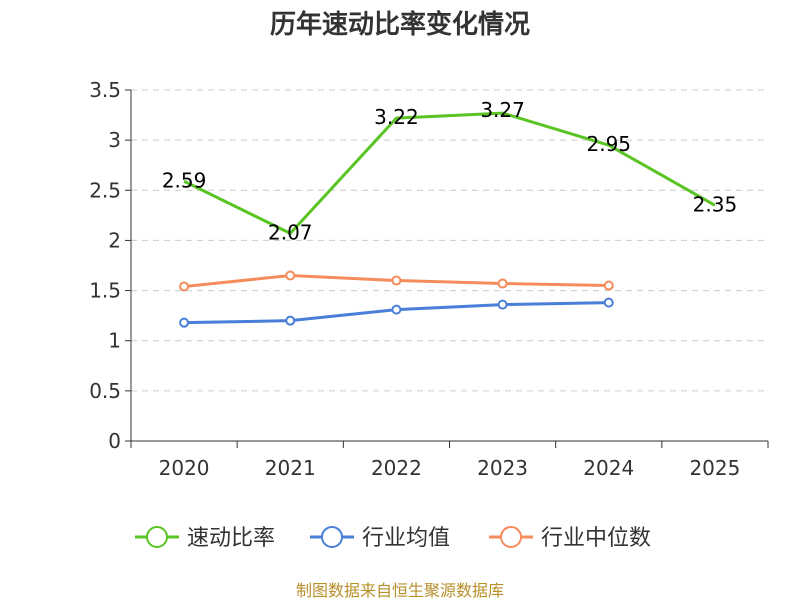  Describe the element at coordinates (114, 441) in the screenshot. I see `y-tick-label: 0` at that location.